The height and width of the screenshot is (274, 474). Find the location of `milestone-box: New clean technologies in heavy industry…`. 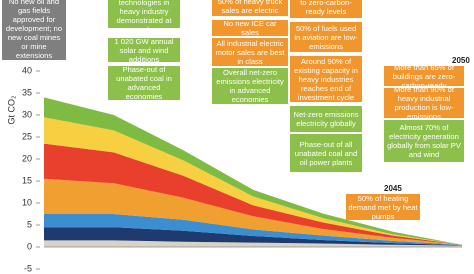

milestone-box: New clean technologies in heavy industry… is located at coordinates (144, 17).